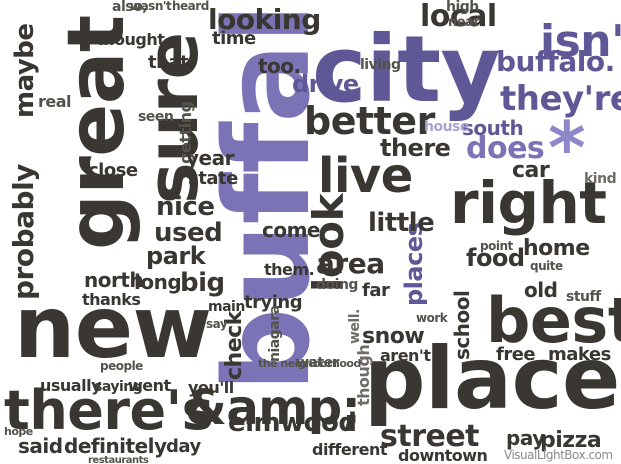 The width and height of the screenshot is (621, 464). What do you see at coordinates (558, 455) in the screenshot?
I see `visuallightbox-credit: VisualLightBox.com` at bounding box center [558, 455].